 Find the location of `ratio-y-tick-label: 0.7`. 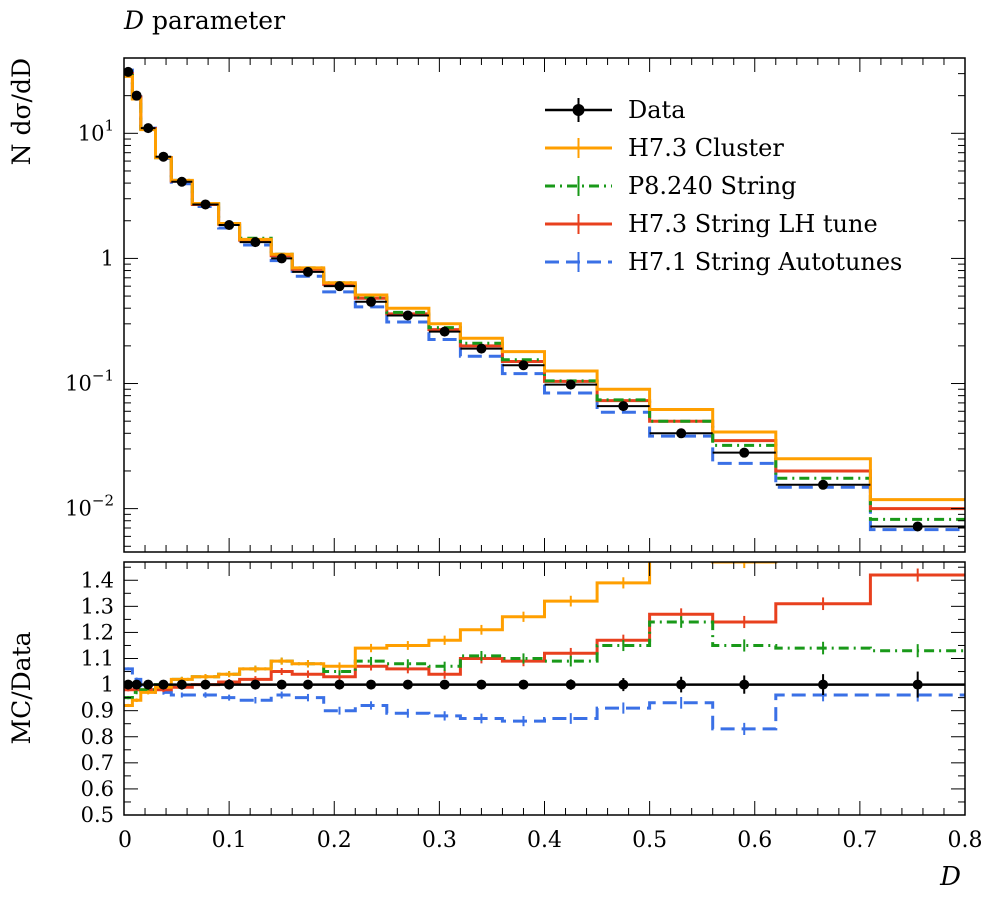

ratio-y-tick-label: 0.7 is located at coordinates (97, 763).